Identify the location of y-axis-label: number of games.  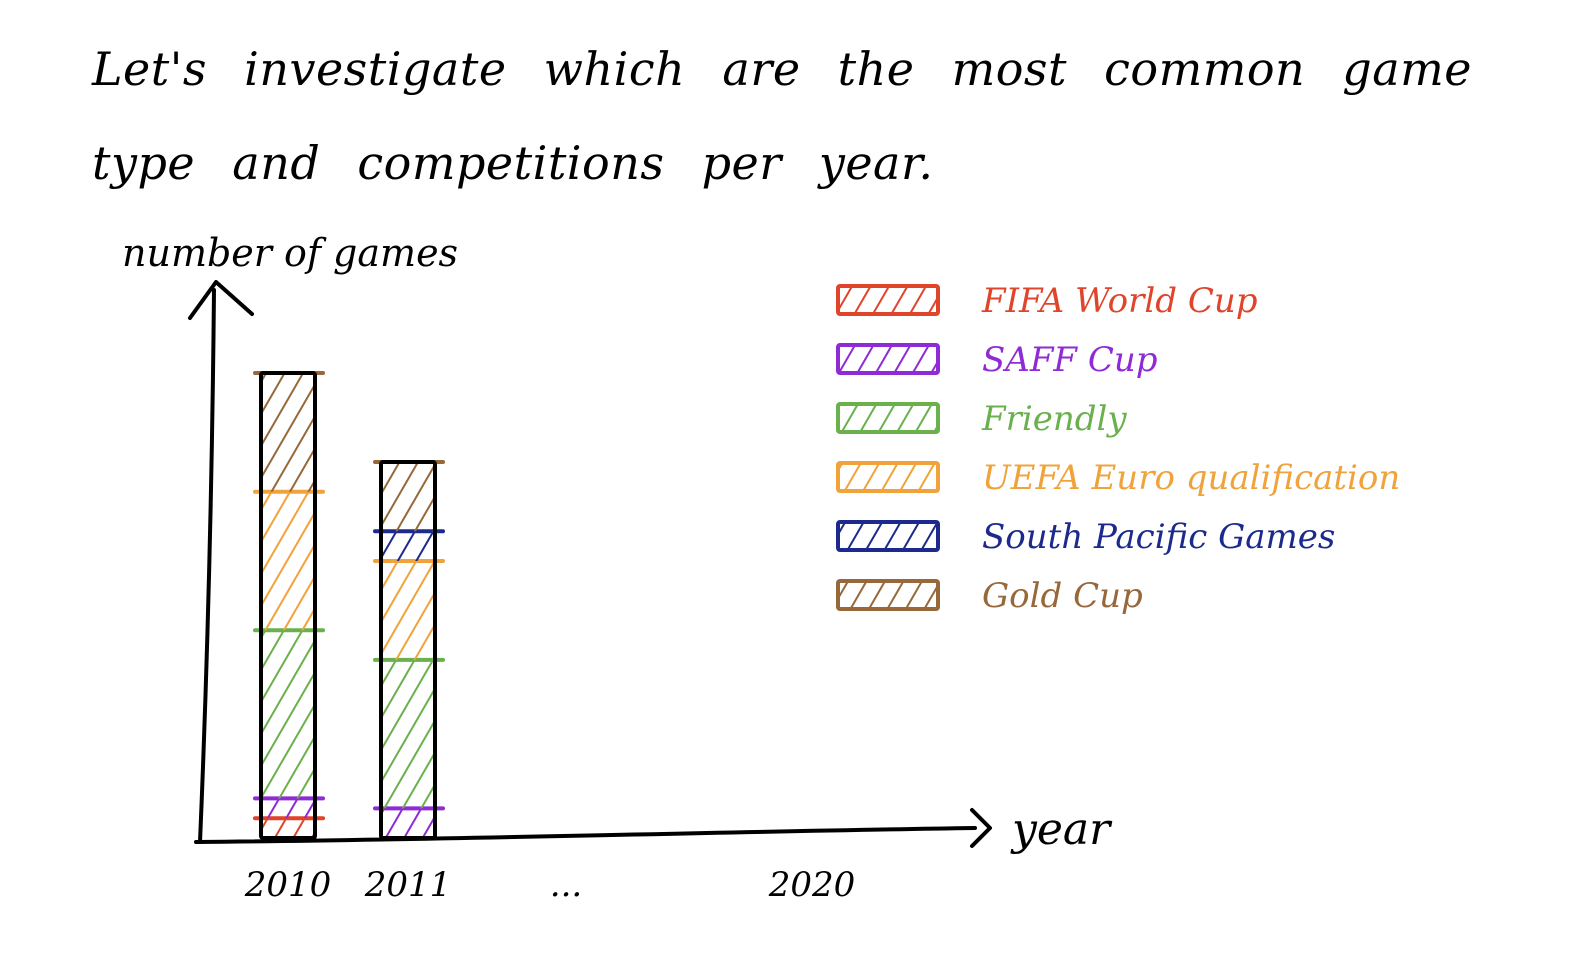
(290, 253).